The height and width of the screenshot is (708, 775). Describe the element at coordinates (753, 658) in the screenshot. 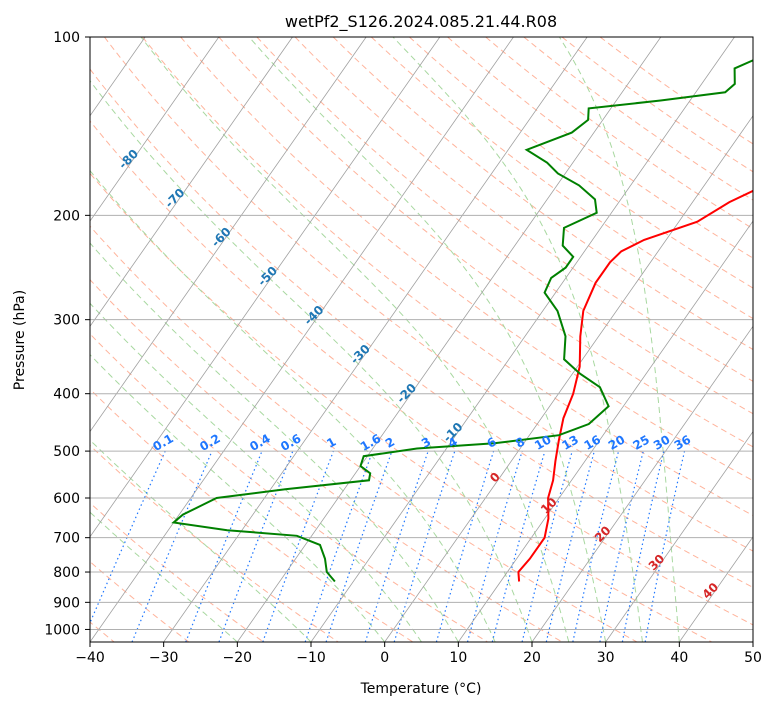

I see `x-tick-label: 50` at that location.